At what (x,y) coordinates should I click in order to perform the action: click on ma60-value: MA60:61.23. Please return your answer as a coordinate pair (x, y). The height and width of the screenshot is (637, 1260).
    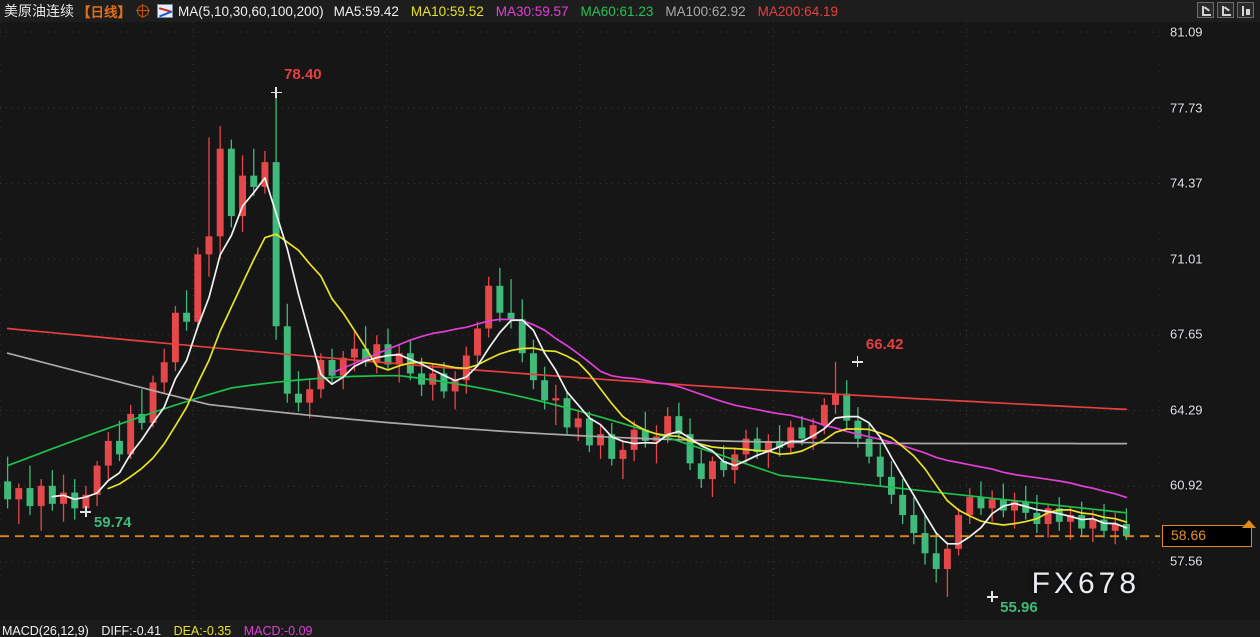
    Looking at the image, I should click on (617, 11).